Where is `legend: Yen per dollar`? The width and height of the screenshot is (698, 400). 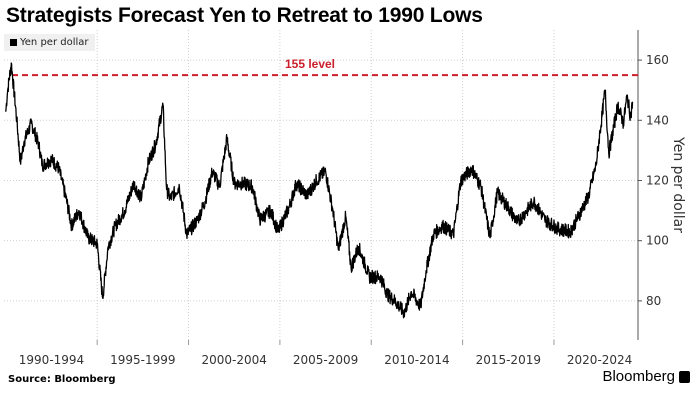 legend: Yen per dollar is located at coordinates (49, 42).